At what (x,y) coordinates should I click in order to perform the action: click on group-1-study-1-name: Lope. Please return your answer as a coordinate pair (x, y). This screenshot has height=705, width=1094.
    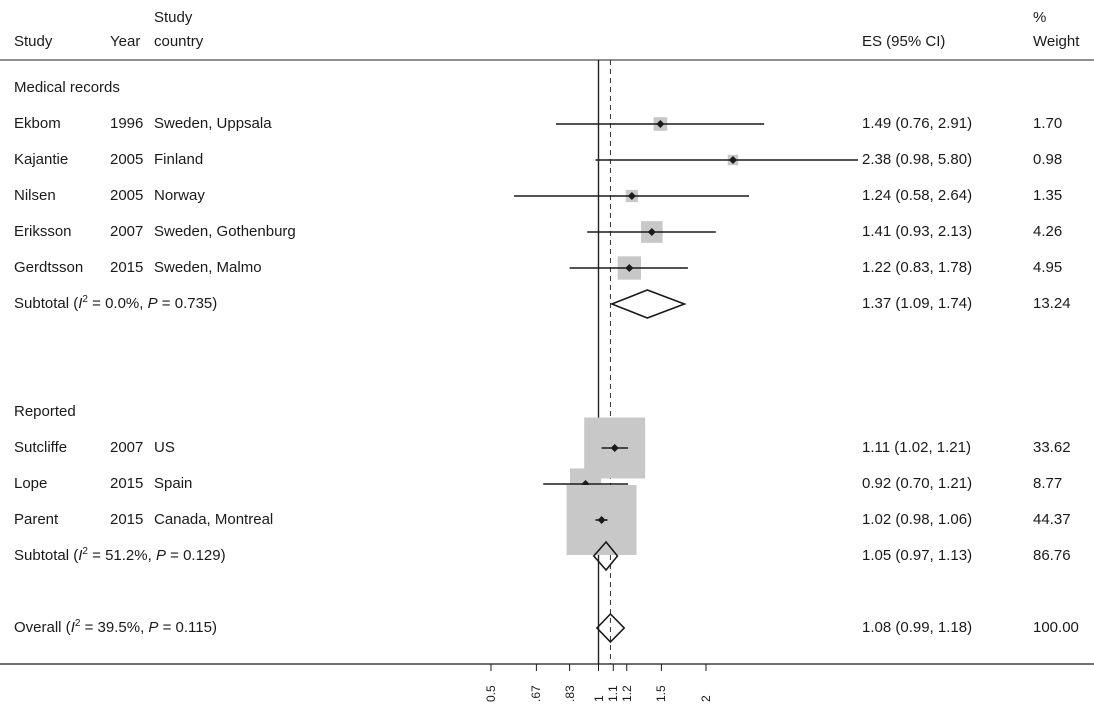
    Looking at the image, I should click on (31, 483).